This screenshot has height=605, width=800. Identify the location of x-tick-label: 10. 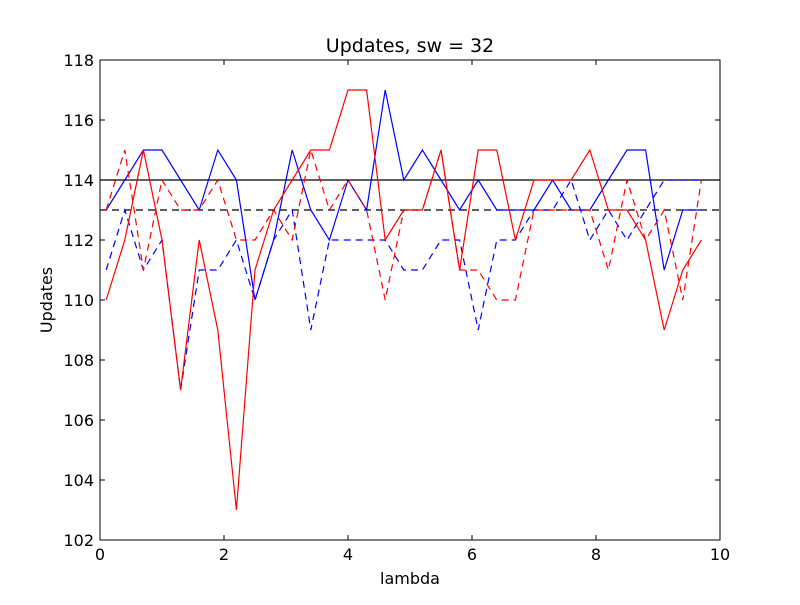
(720, 554).